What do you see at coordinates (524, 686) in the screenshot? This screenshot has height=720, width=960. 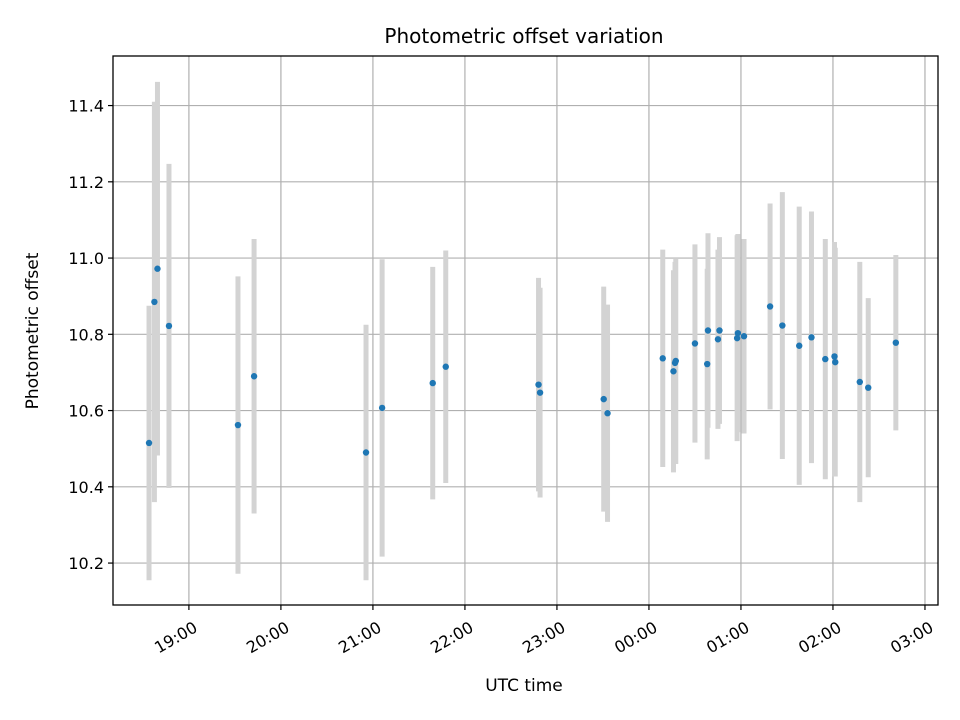 I see `x-axis-label: UTC time` at bounding box center [524, 686].